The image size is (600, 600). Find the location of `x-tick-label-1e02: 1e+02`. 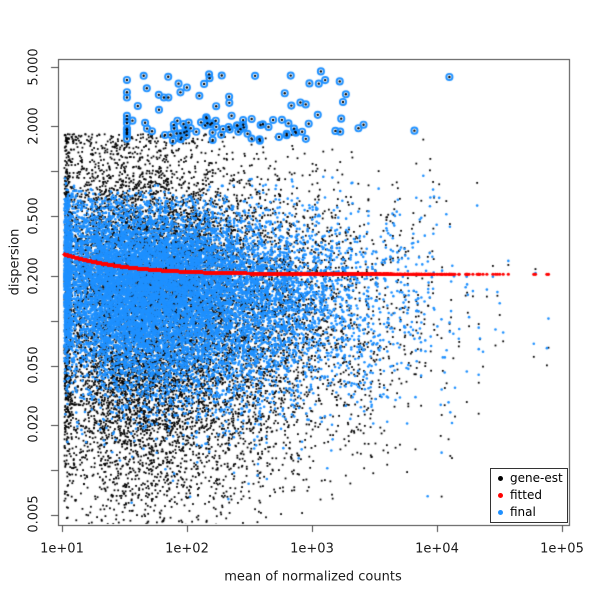

x-tick-label-1e02: 1e+02 is located at coordinates (187, 549).